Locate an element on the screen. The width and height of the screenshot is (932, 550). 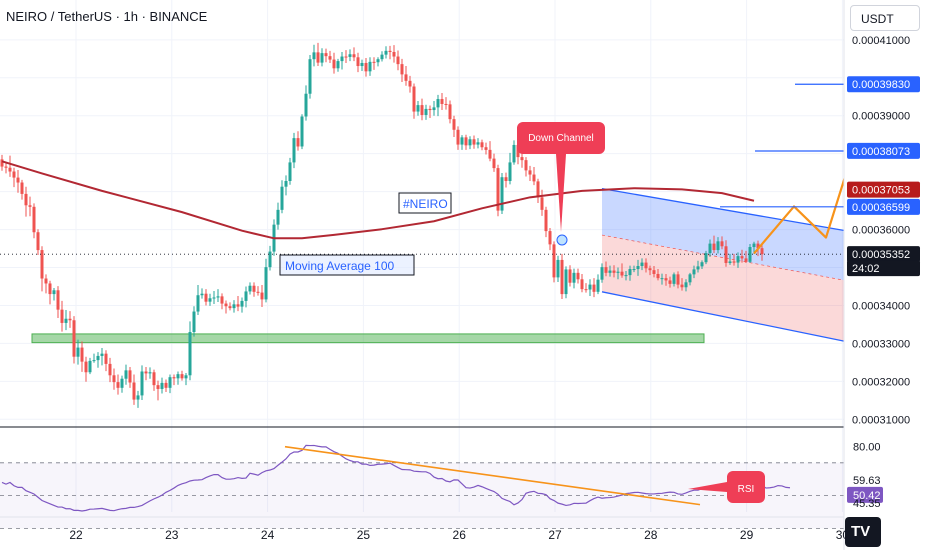
rsi-pointer is located at coordinates (707, 487).